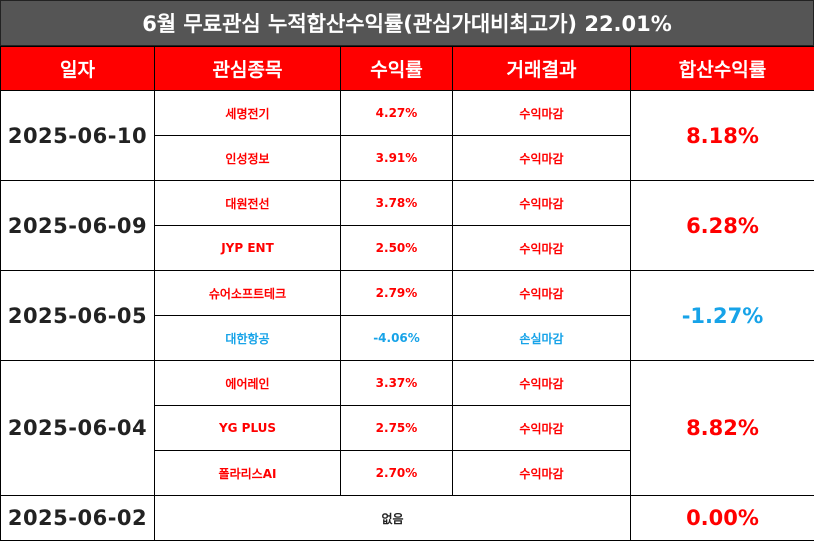  What do you see at coordinates (722, 518) in the screenshot?
I see `total-rate: 0.00%` at bounding box center [722, 518].